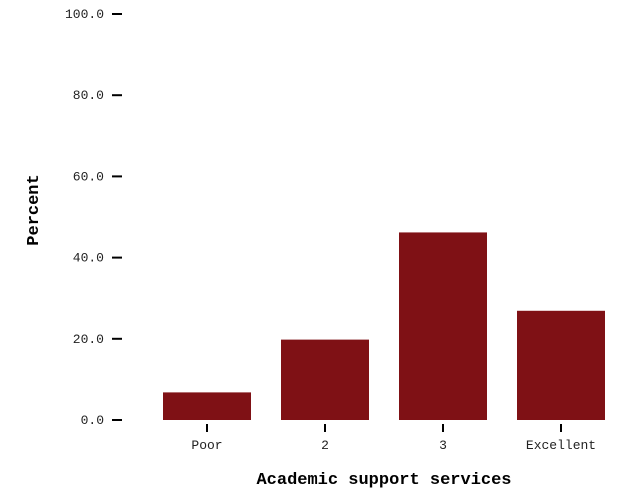 This screenshot has width=618, height=494. I want to click on x-tick-label: 3, so click(443, 445).